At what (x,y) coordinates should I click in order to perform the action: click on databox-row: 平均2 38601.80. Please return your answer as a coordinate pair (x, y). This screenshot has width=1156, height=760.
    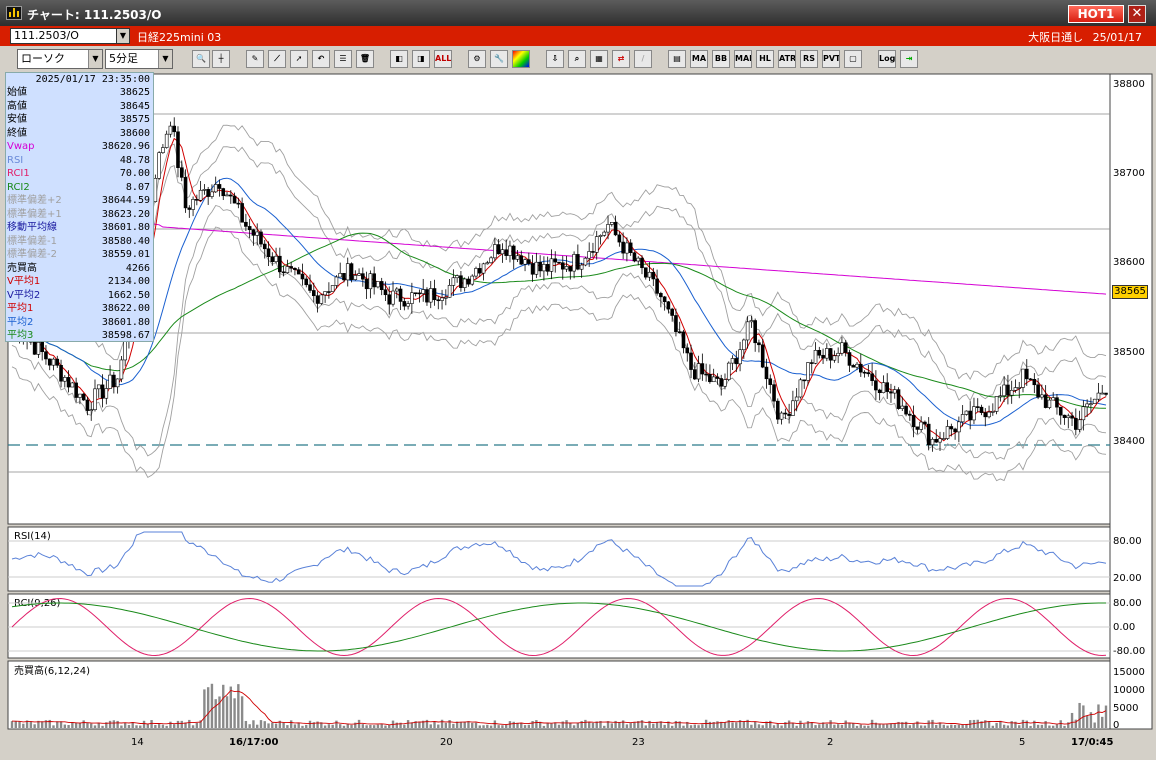
    Looking at the image, I should click on (79, 323).